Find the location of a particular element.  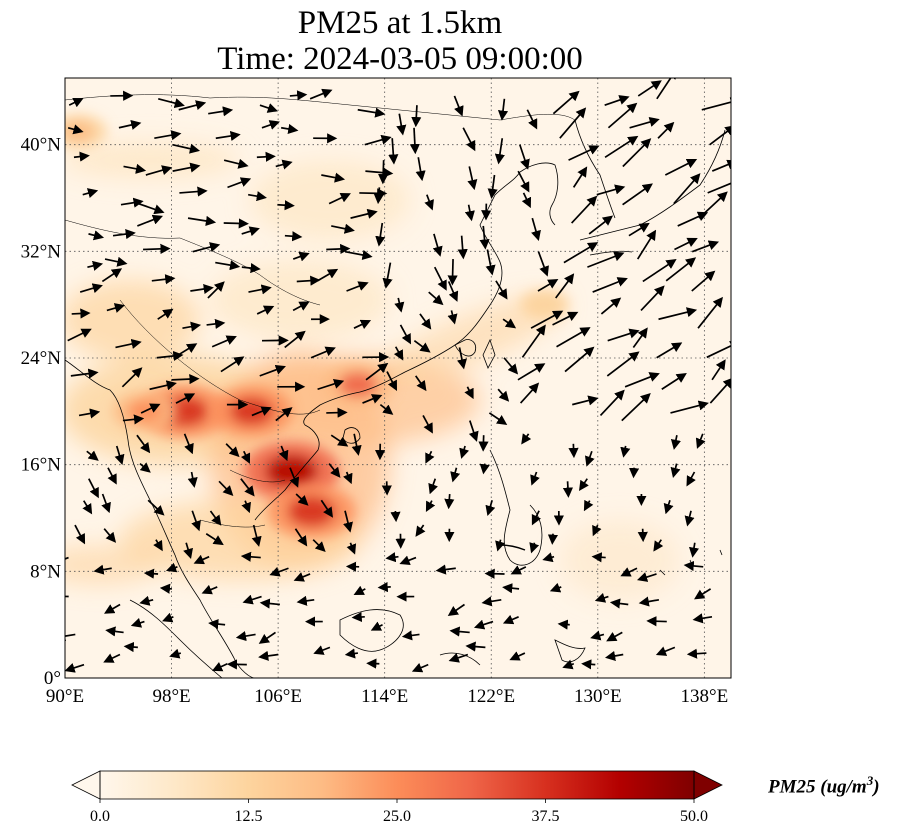

x-tick-label: 106°E is located at coordinates (278, 696).